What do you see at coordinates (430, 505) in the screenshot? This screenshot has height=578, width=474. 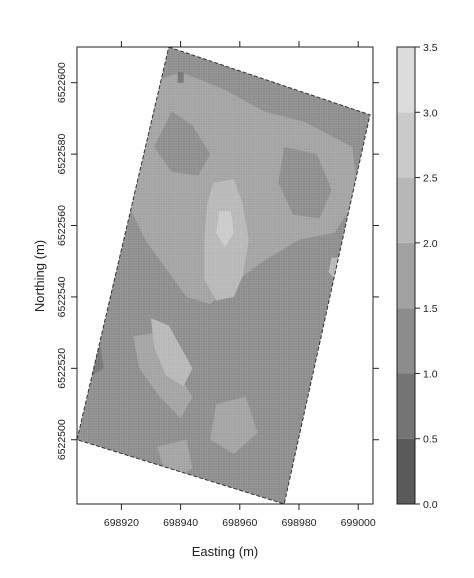 I see `colorbar-tick-label: 0.0` at bounding box center [430, 505].